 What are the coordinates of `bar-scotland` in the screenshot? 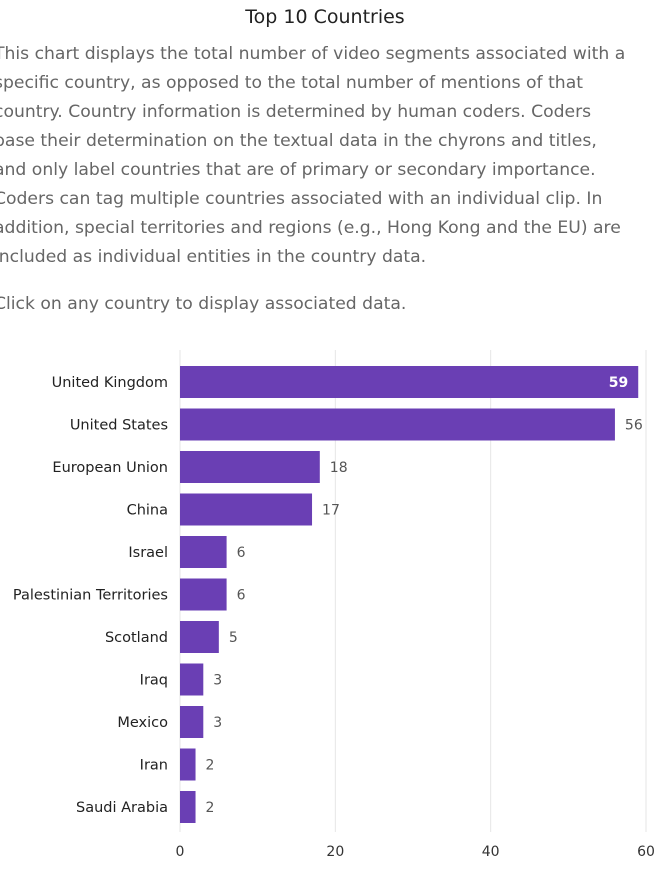 It's located at (199, 637).